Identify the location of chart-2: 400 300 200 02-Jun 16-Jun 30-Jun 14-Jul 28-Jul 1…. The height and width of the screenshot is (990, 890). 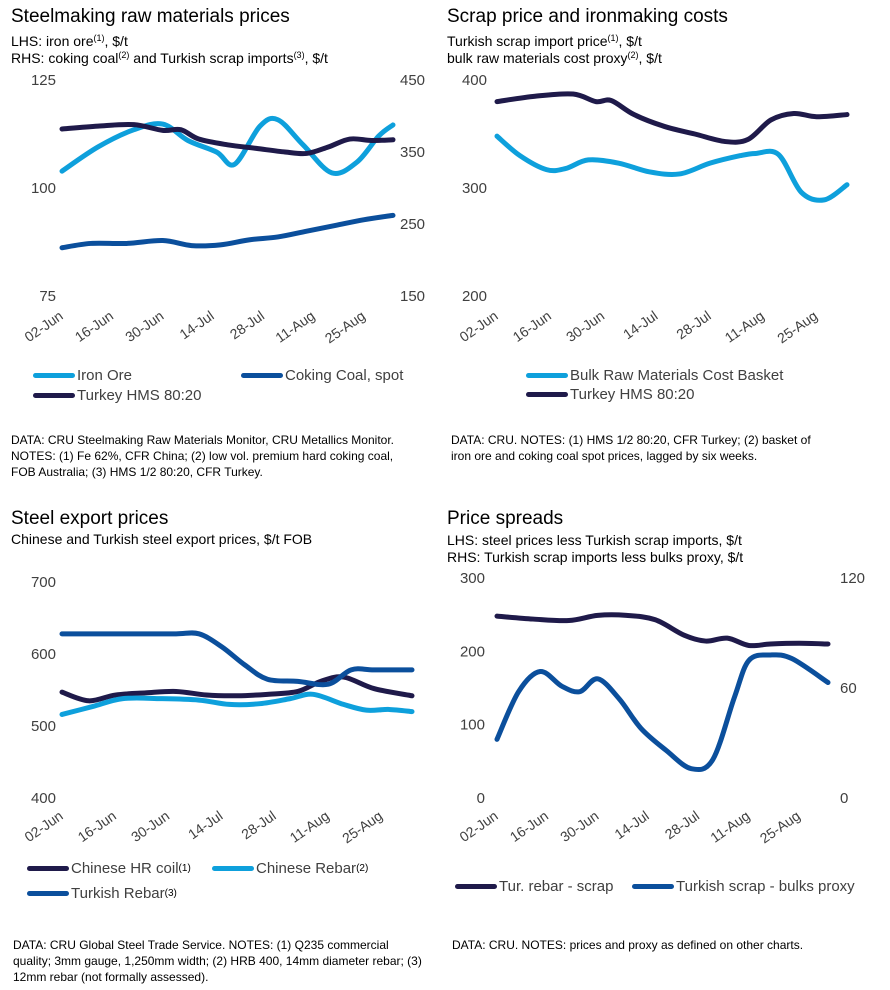
(653, 209).